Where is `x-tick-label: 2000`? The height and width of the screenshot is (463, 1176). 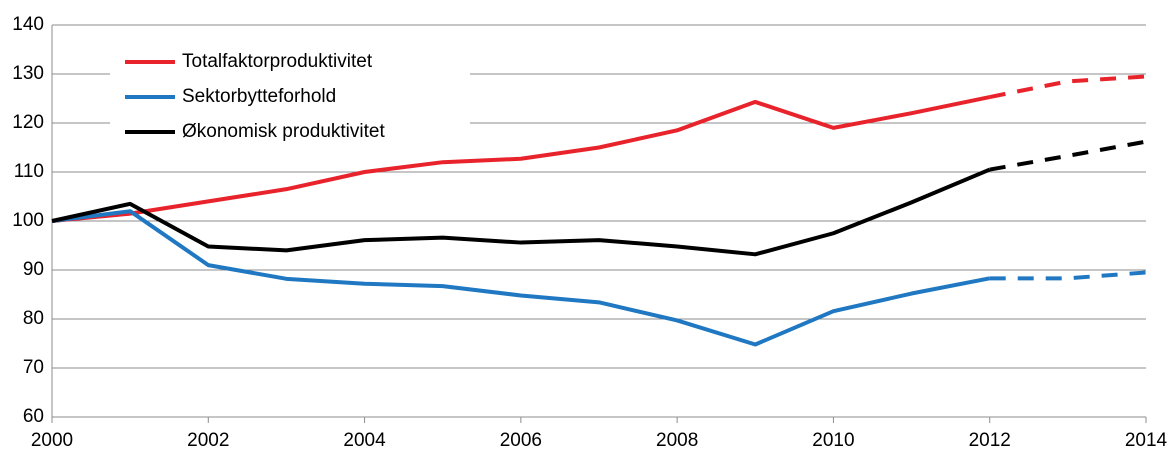
x-tick-label: 2000 is located at coordinates (52, 440).